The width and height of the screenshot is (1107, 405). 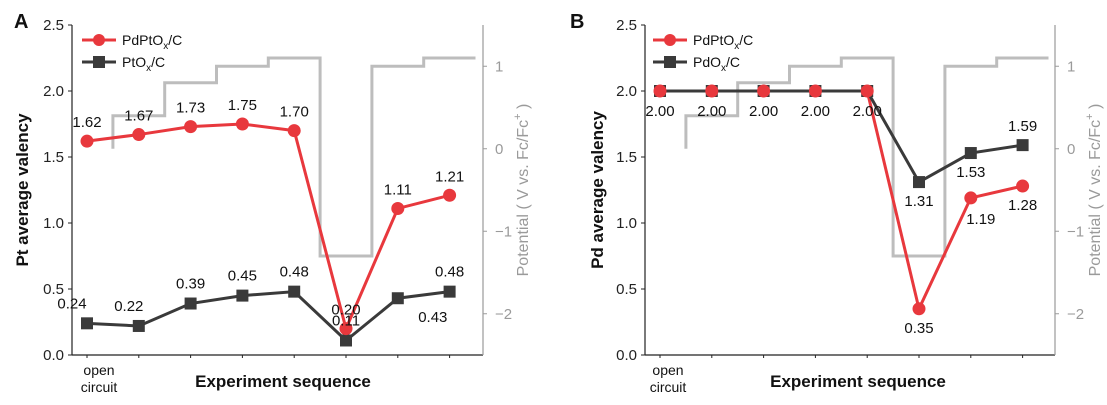 I want to click on y-axis-title: Pd average valency, so click(x=597, y=190).